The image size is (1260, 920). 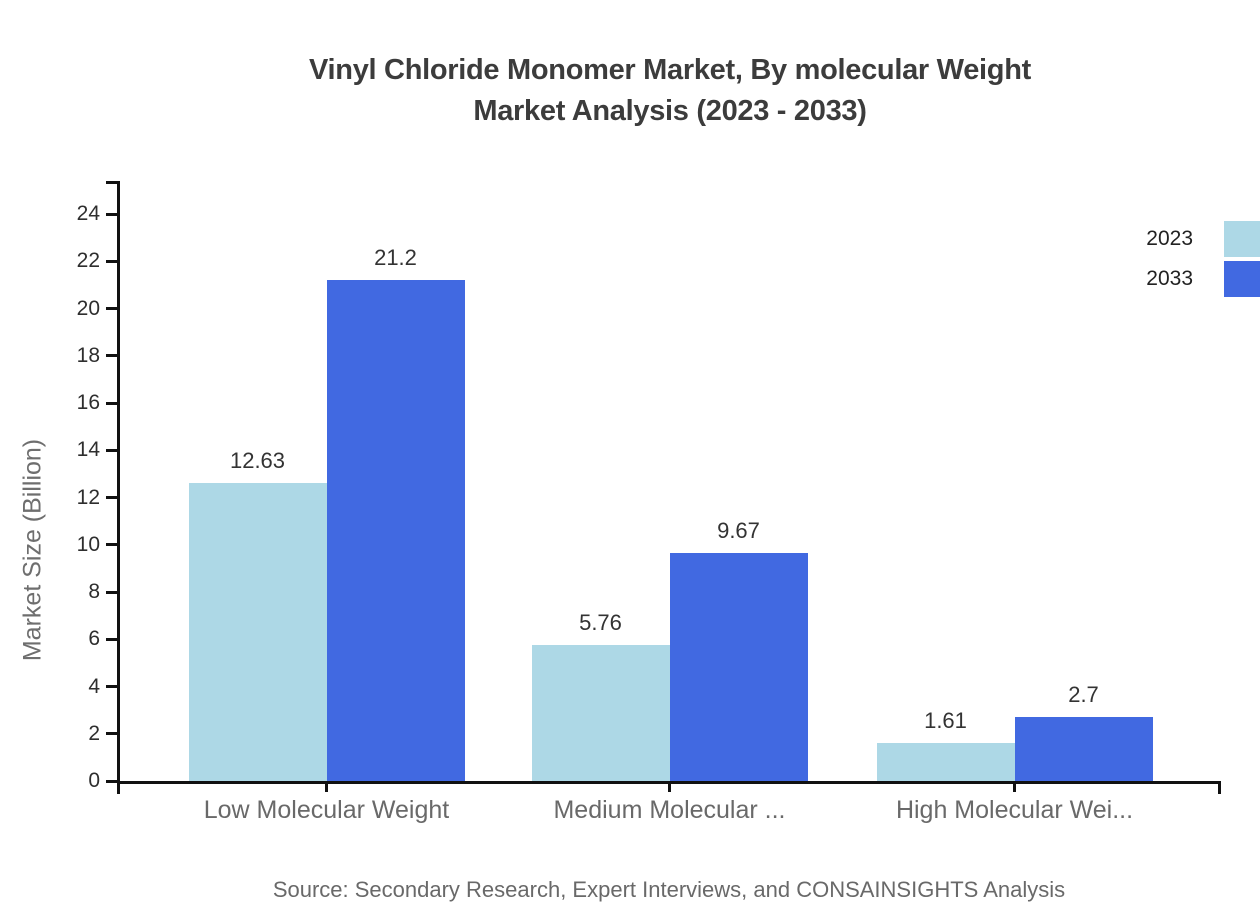 I want to click on y-tick-label-6: 6, so click(x=94, y=639).